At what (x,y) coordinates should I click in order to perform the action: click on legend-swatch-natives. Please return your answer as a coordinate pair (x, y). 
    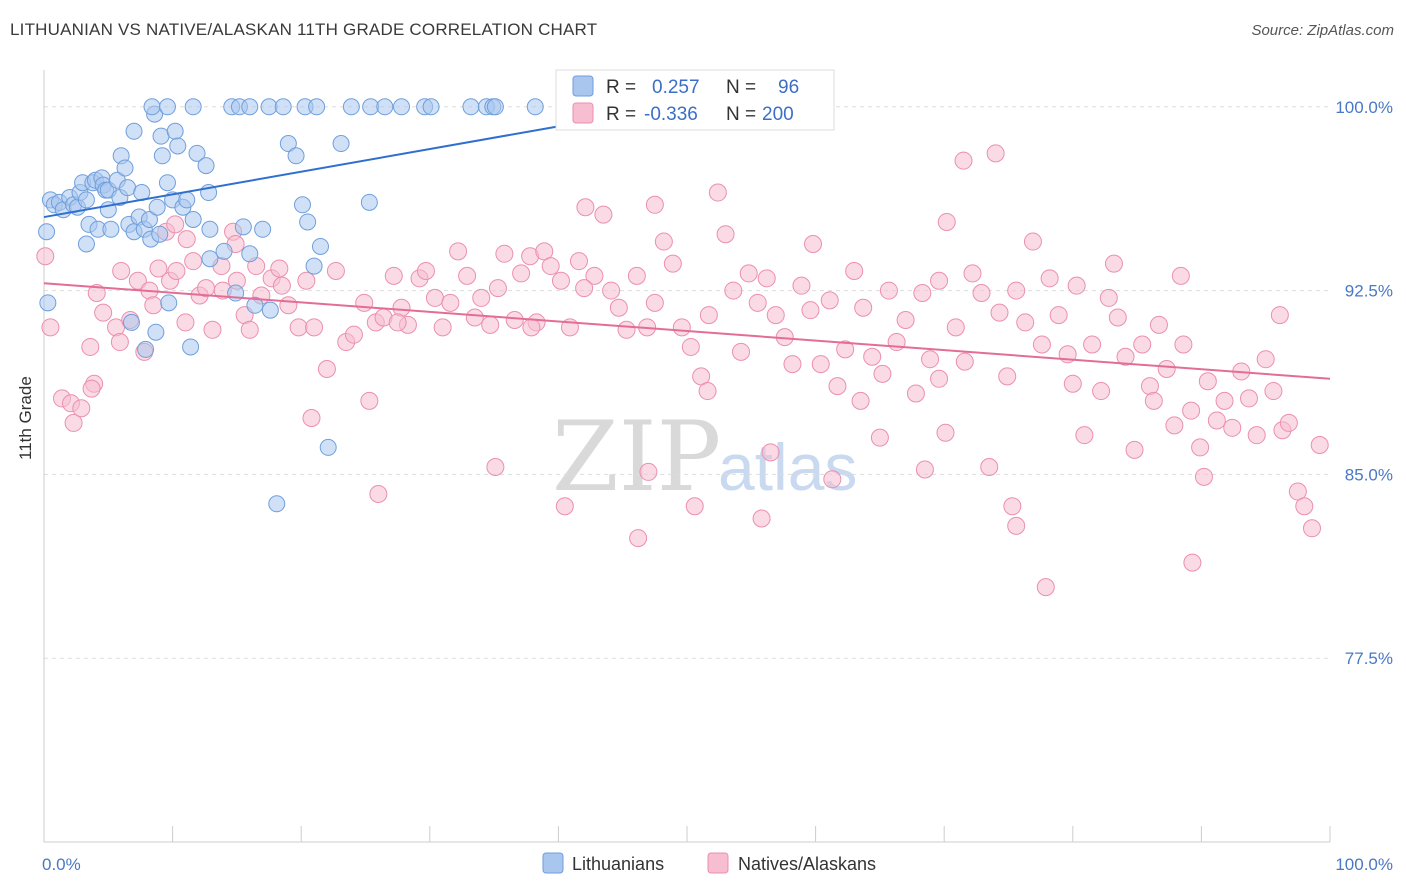
    Looking at the image, I should click on (718, 863).